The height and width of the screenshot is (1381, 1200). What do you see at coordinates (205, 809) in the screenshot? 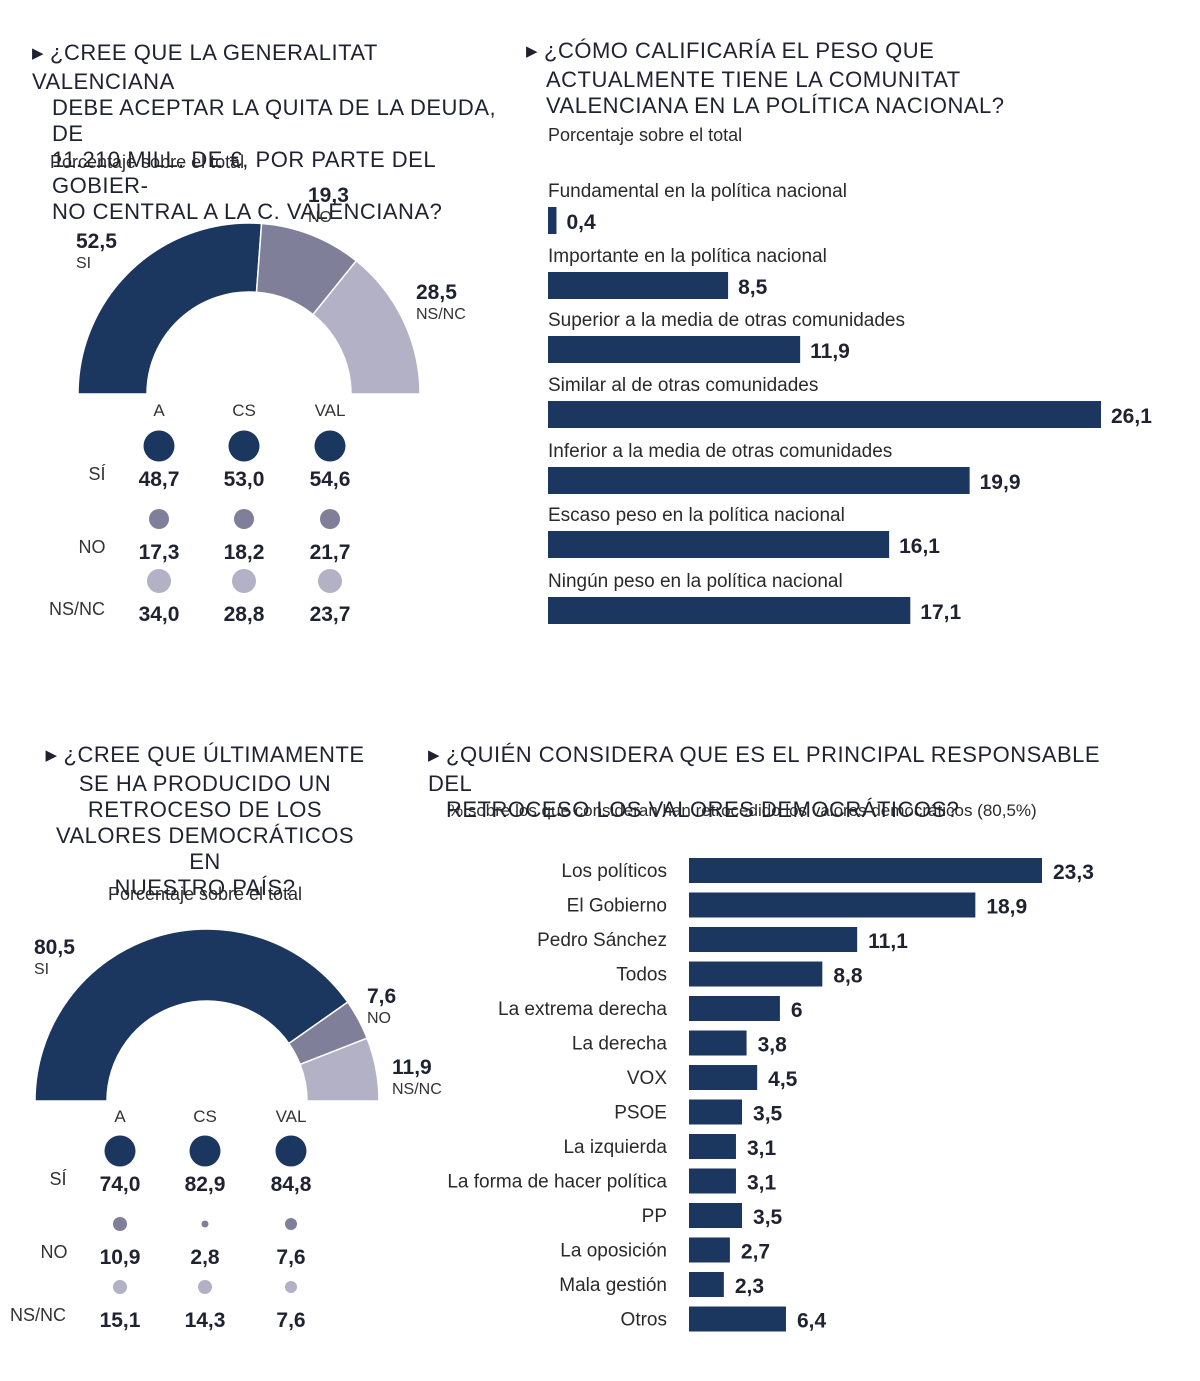
I see `chart3-title-line: RETROCESO DE LOS` at bounding box center [205, 809].